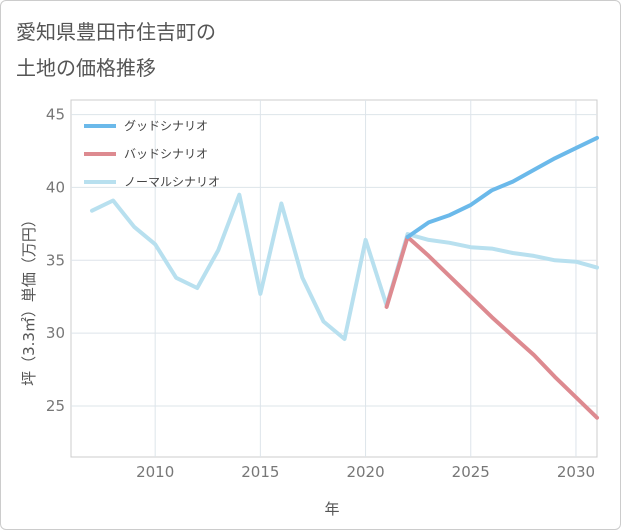 The image size is (621, 530). I want to click on x-tick-label: 2020, so click(365, 472).